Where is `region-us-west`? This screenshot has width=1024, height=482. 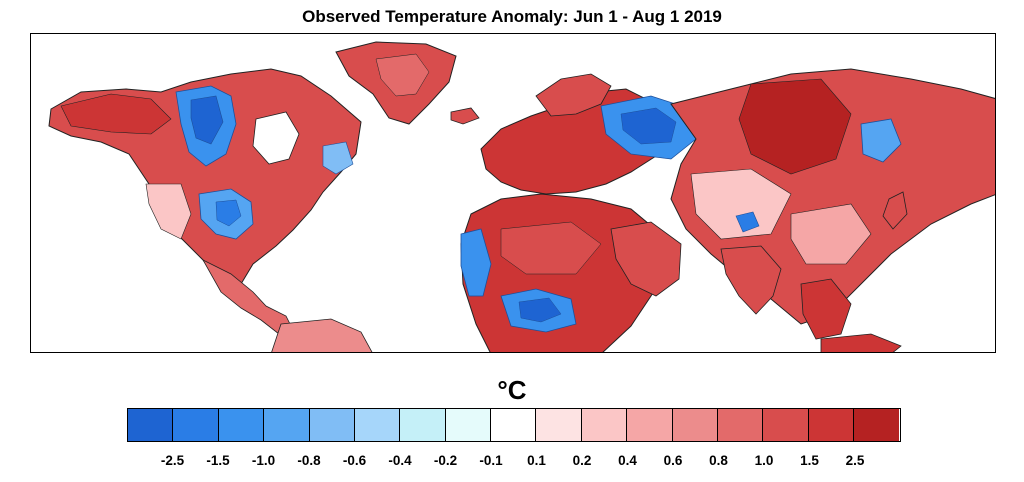
region-us-west is located at coordinates (168, 211).